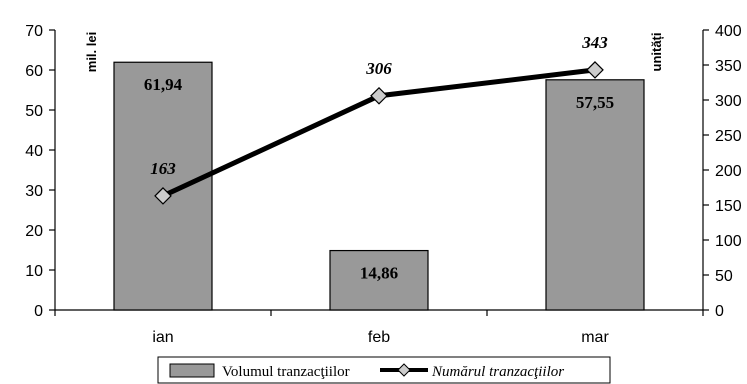 This screenshot has width=747, height=384. What do you see at coordinates (404, 370) in the screenshot?
I see `legend-diamond-icon` at bounding box center [404, 370].